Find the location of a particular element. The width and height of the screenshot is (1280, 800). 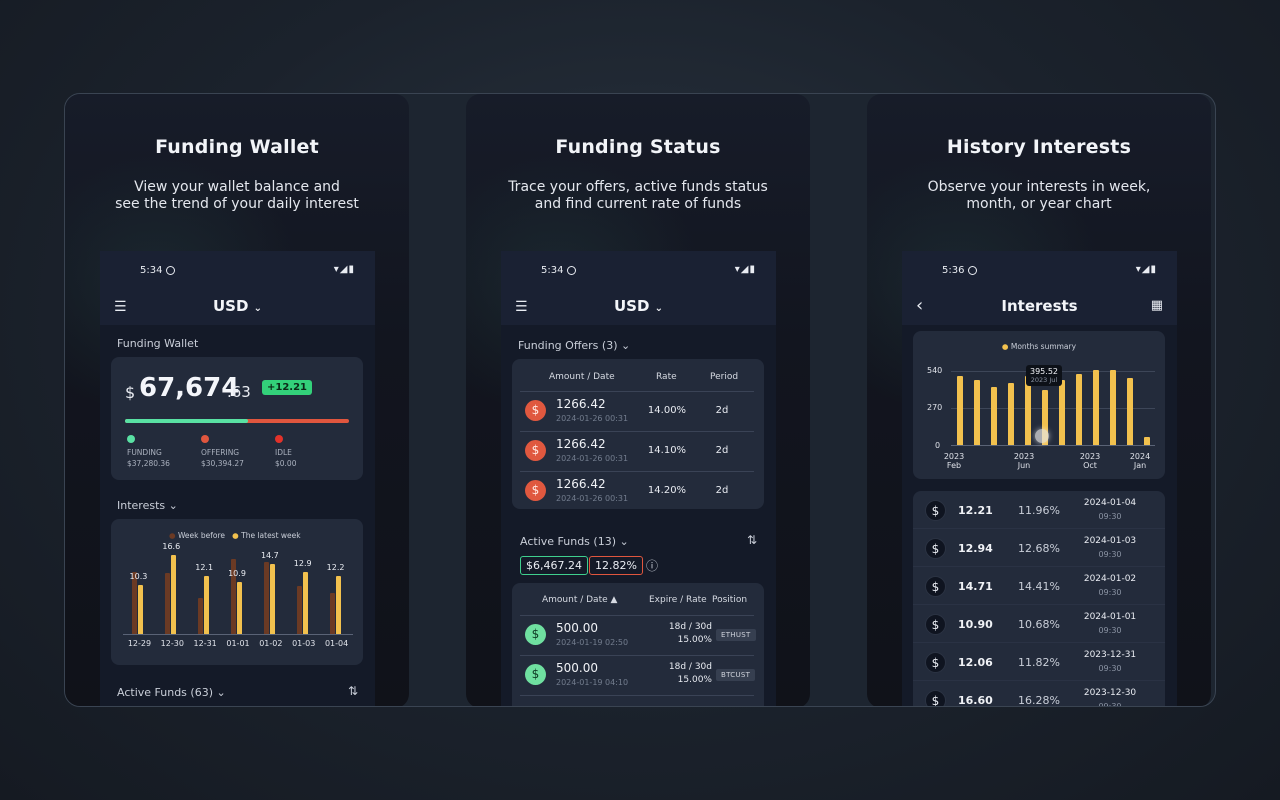

table-row: $ 1266.42 2024-01-26 00:31 14.20% 2d is located at coordinates (638, 492).